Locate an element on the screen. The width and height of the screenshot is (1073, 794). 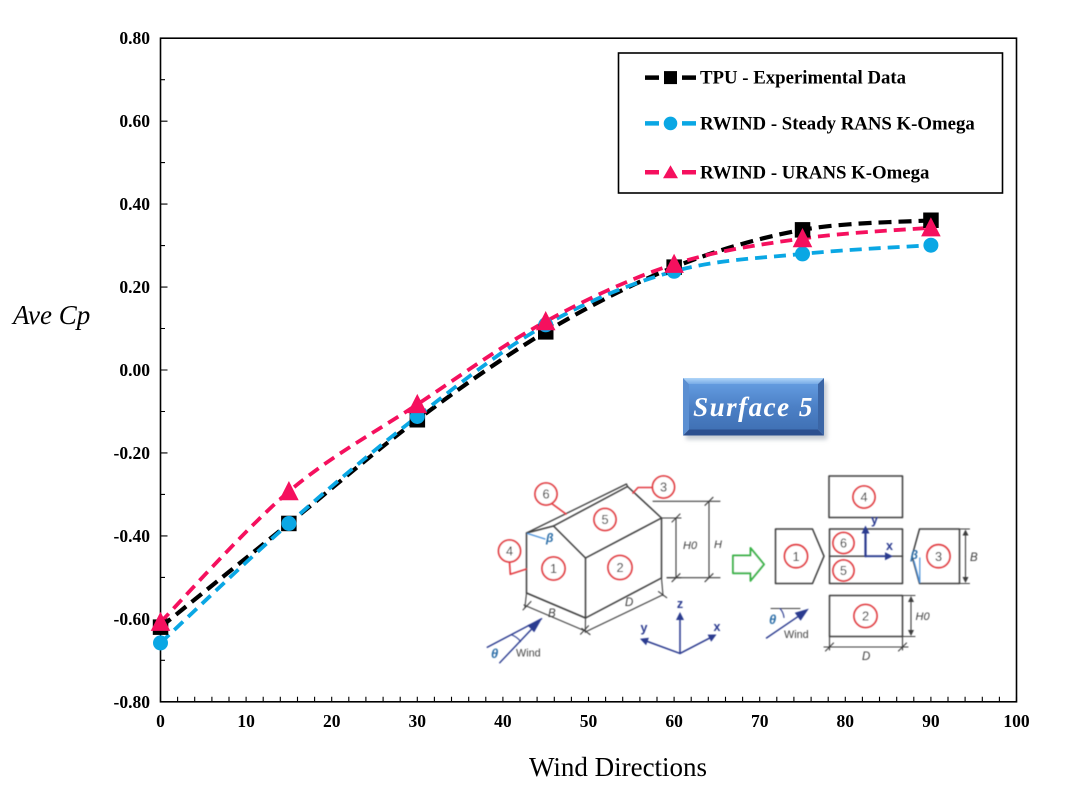
svg-text: -0.20 is located at coordinates (132, 453).